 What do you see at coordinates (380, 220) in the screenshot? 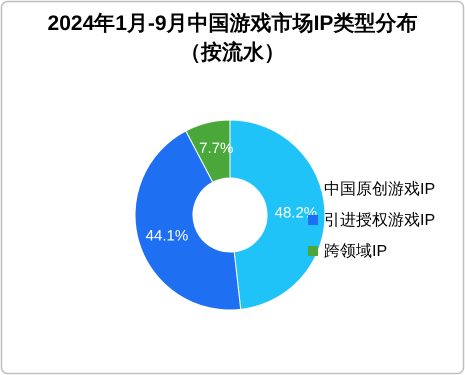
I see `legend-label: 引进授权游戏IP` at bounding box center [380, 220].